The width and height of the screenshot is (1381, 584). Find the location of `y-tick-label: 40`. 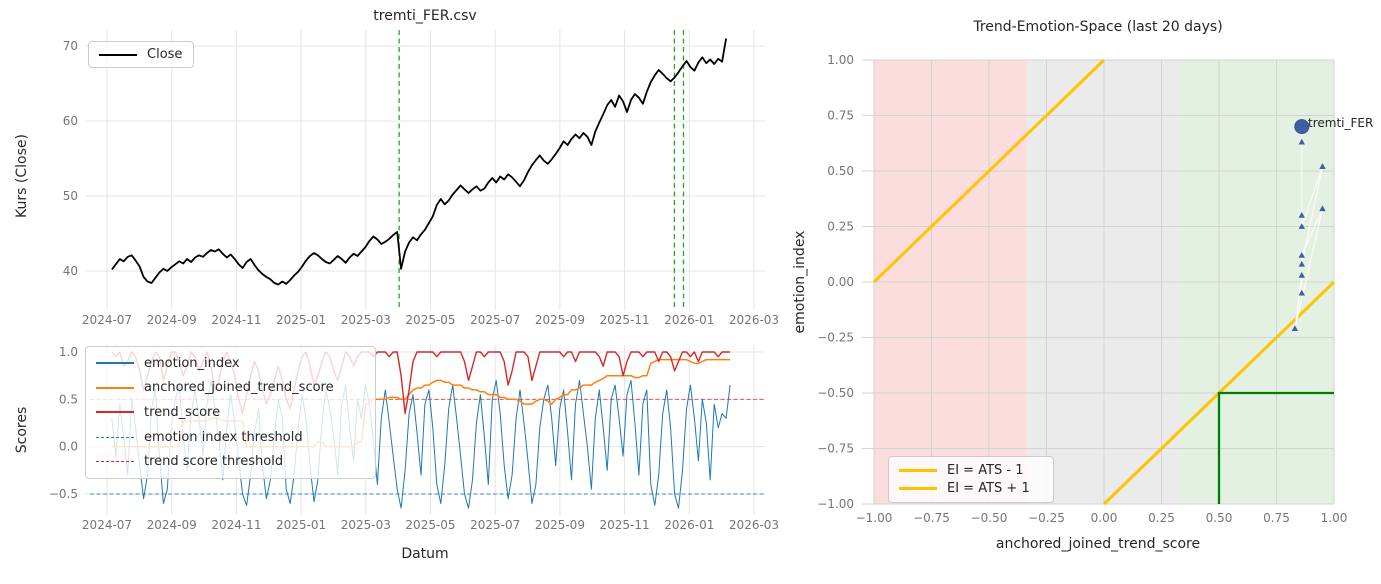

y-tick-label: 40 is located at coordinates (70, 271).